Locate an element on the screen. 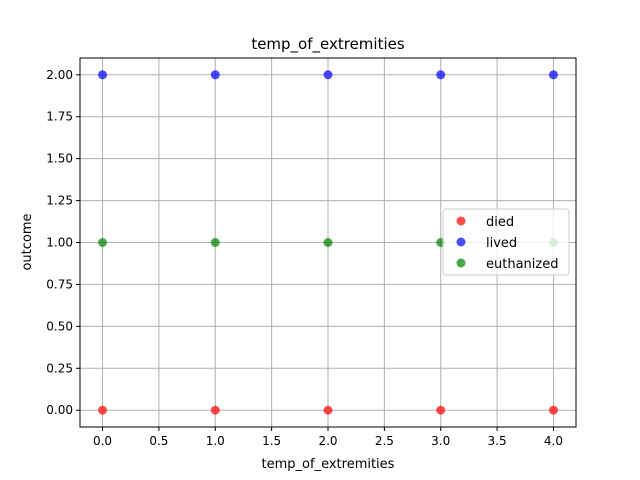  legend: died lived euthanized is located at coordinates (506, 242).